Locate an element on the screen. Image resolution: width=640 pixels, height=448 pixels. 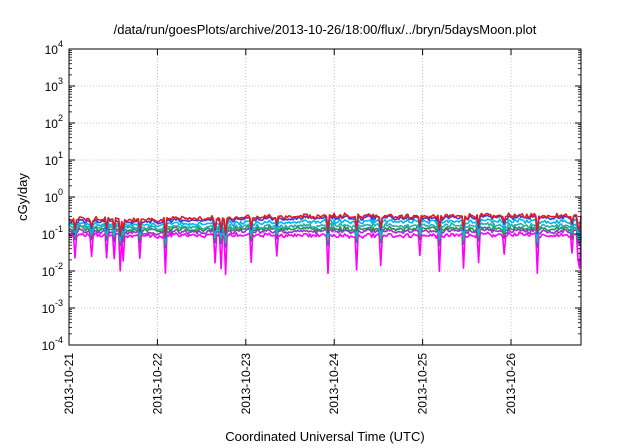
y-tick-exponent: 0 is located at coordinates (60, 192).